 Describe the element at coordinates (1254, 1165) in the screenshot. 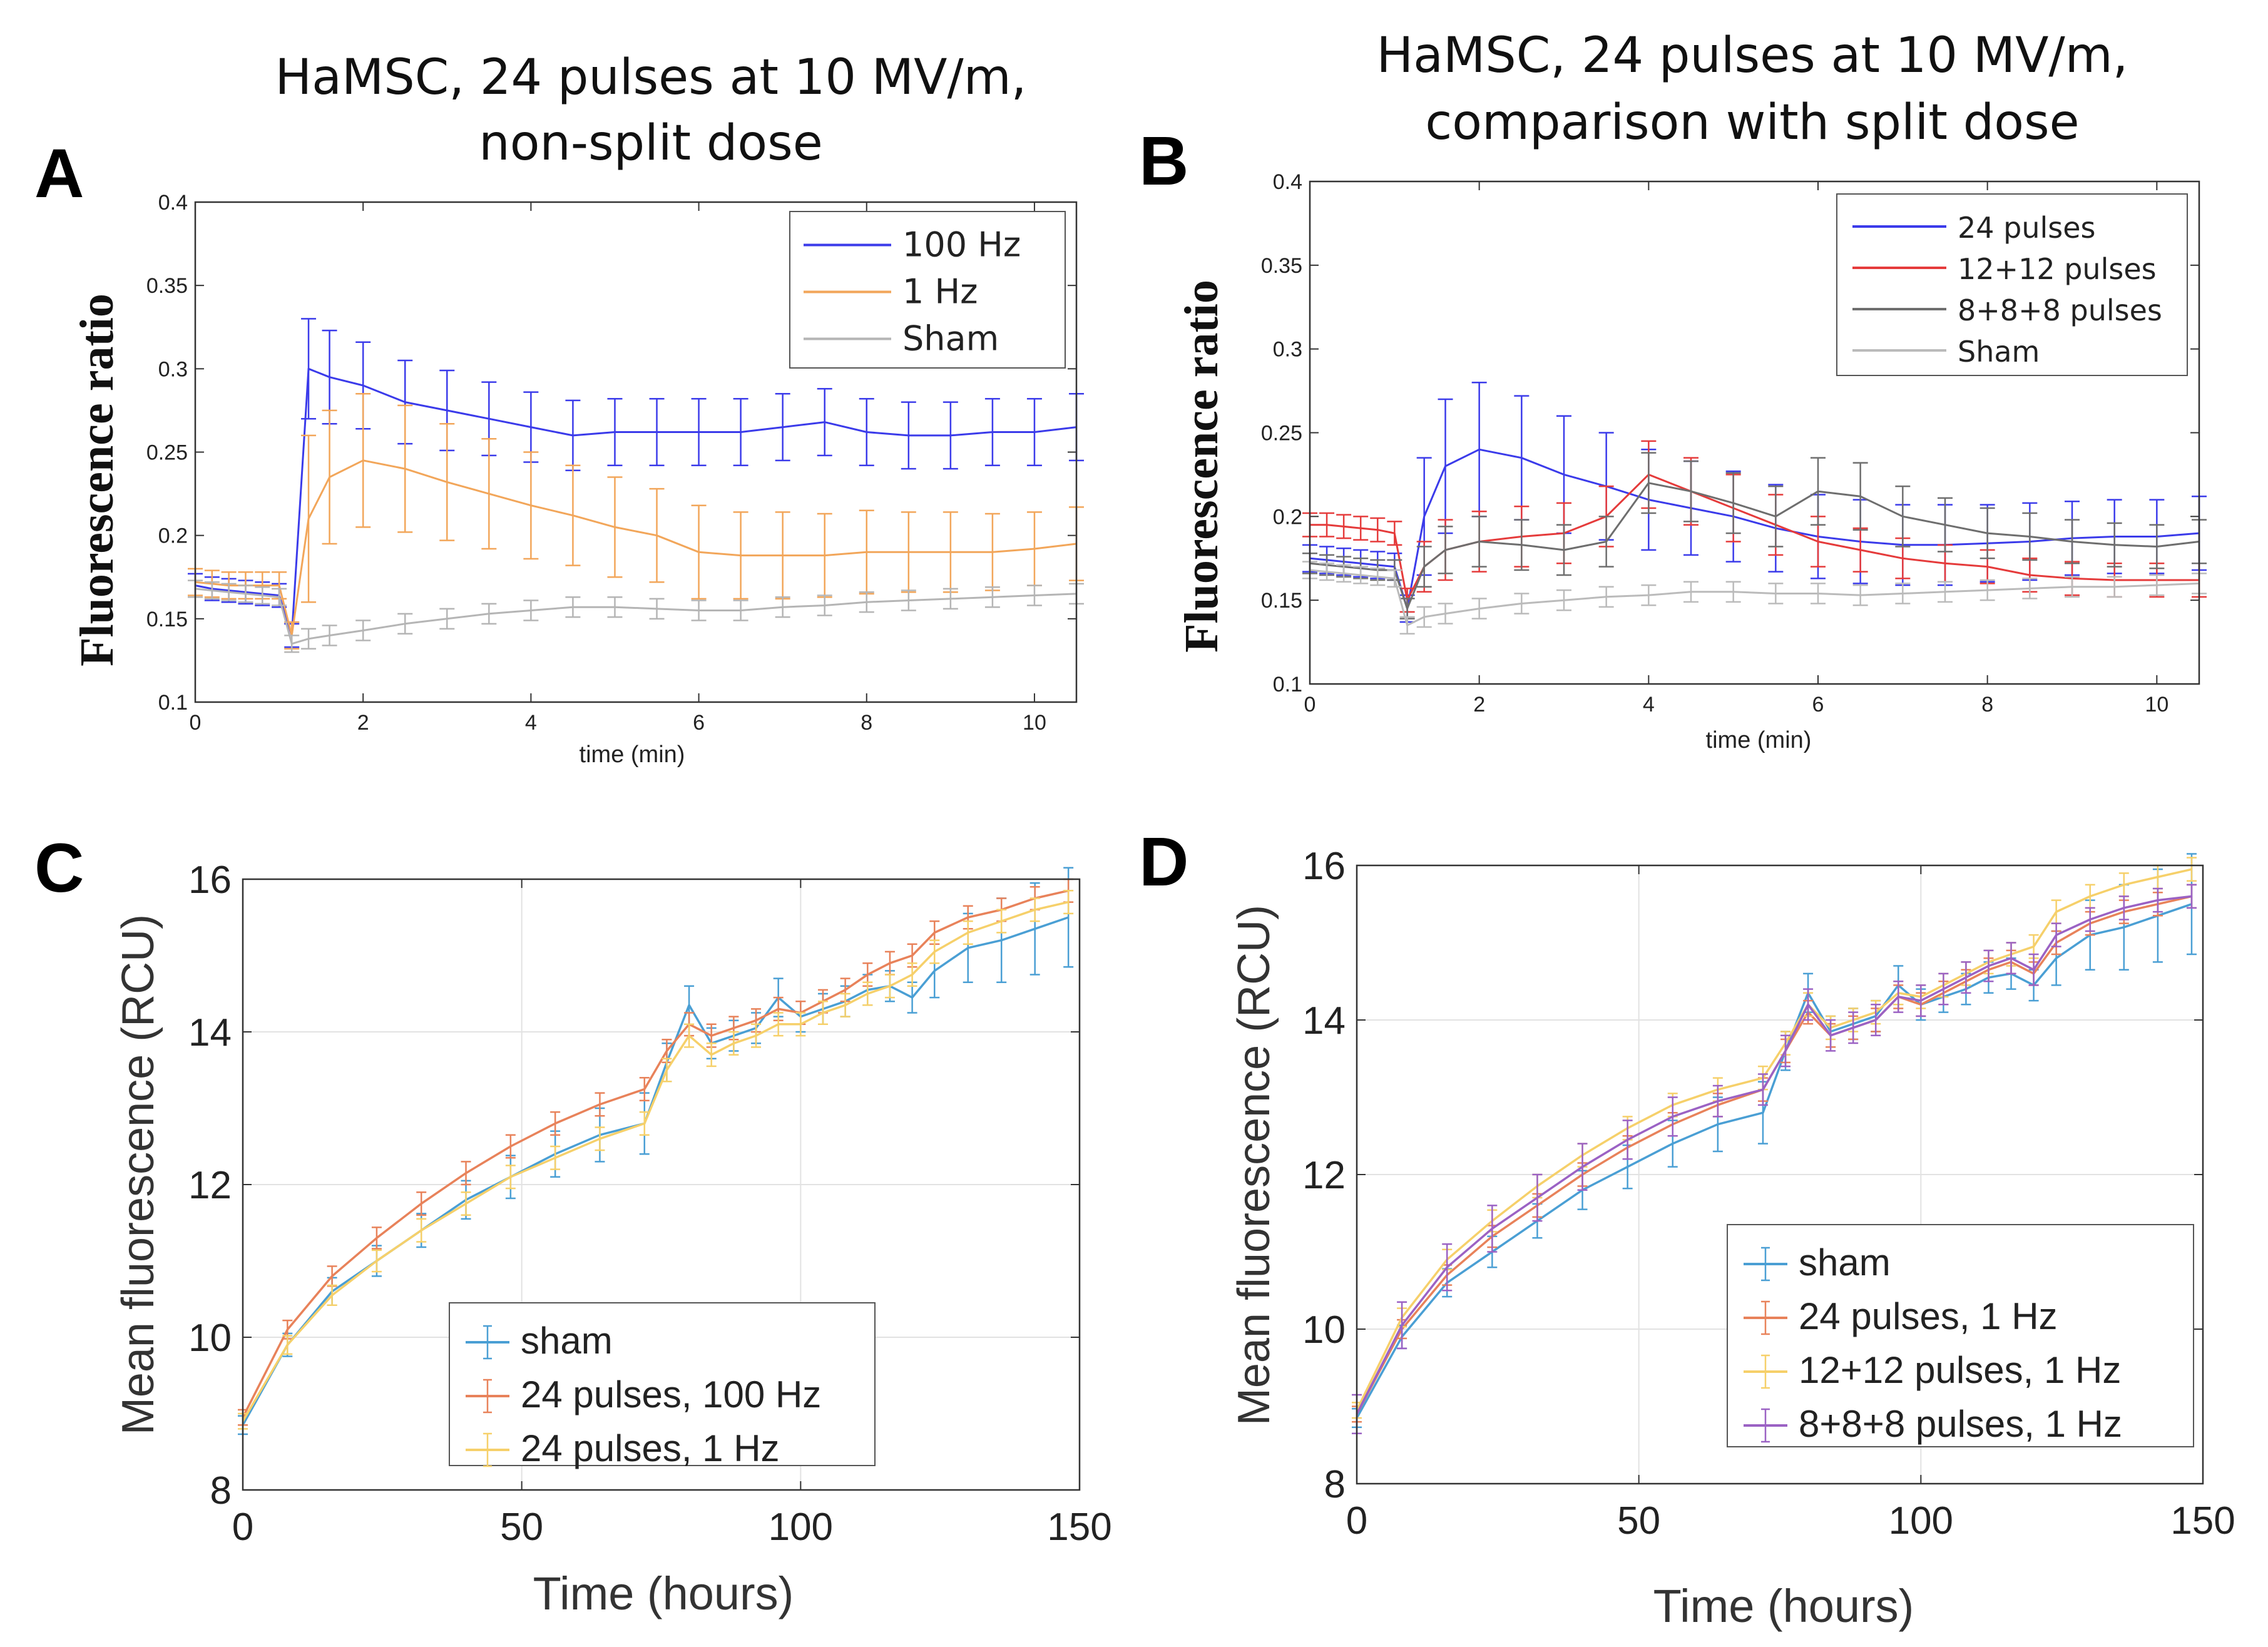

I see `panel-d-ylabel: Mean fluorescence (RCU)` at that location.